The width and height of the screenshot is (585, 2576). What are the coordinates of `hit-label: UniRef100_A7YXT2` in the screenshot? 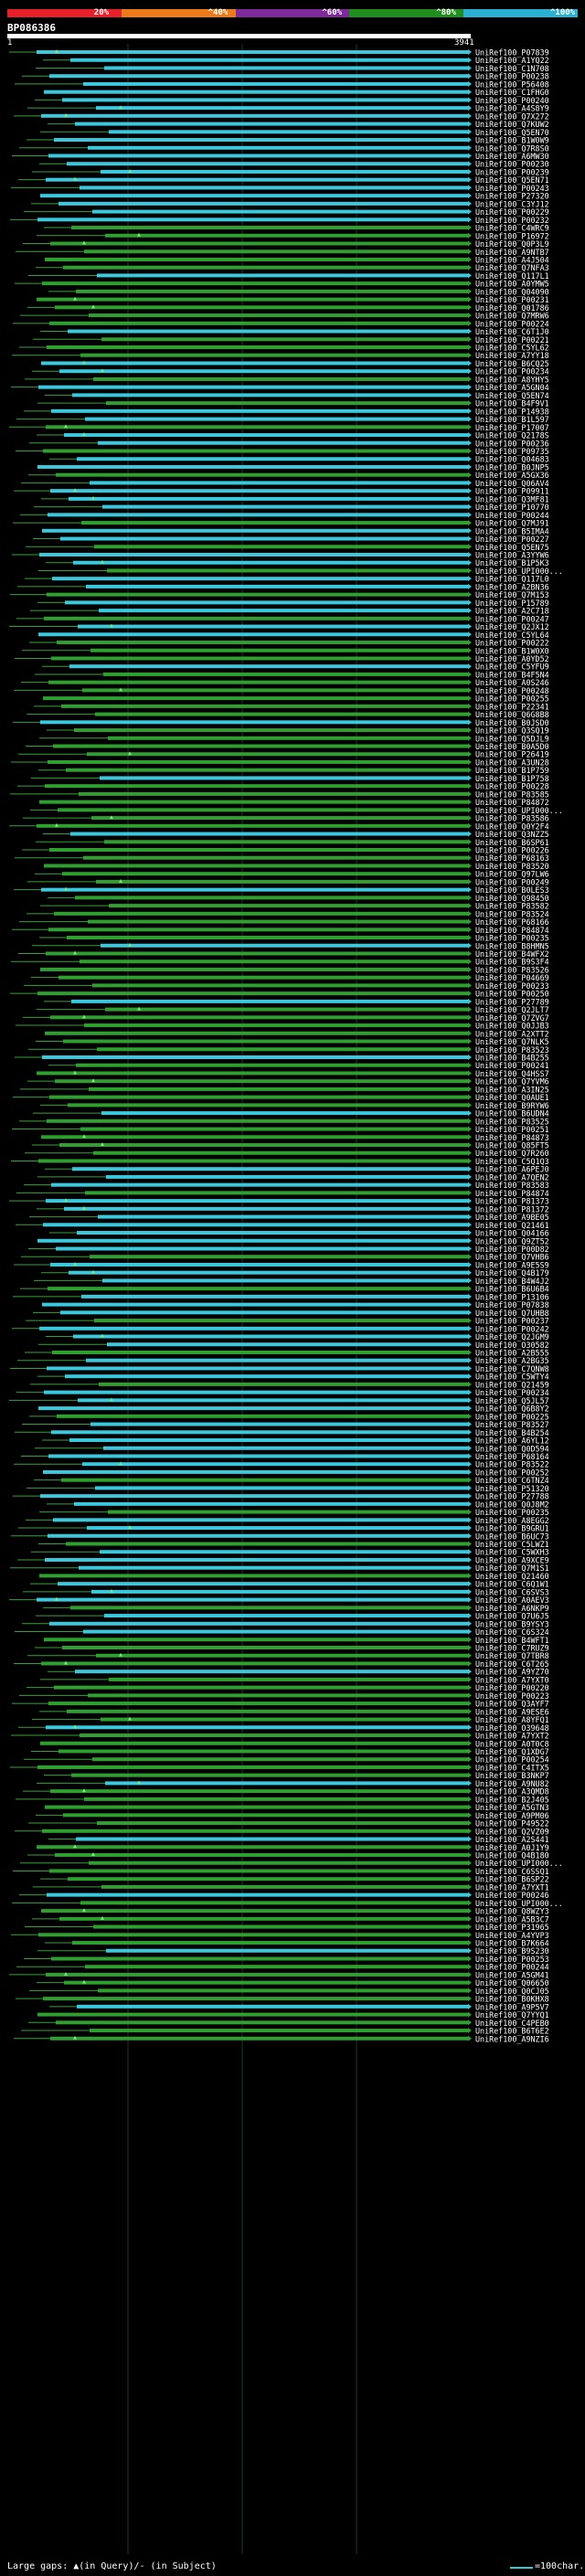 It's located at (512, 1736).